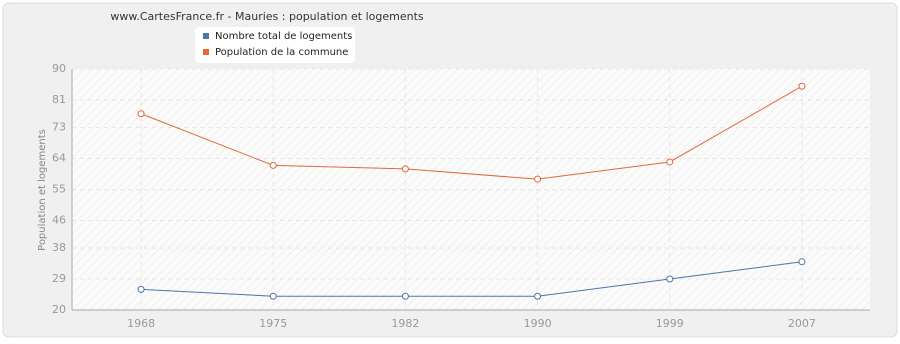 This screenshot has height=344, width=900. What do you see at coordinates (281, 52) in the screenshot?
I see `legend-label: Population de la commune` at bounding box center [281, 52].